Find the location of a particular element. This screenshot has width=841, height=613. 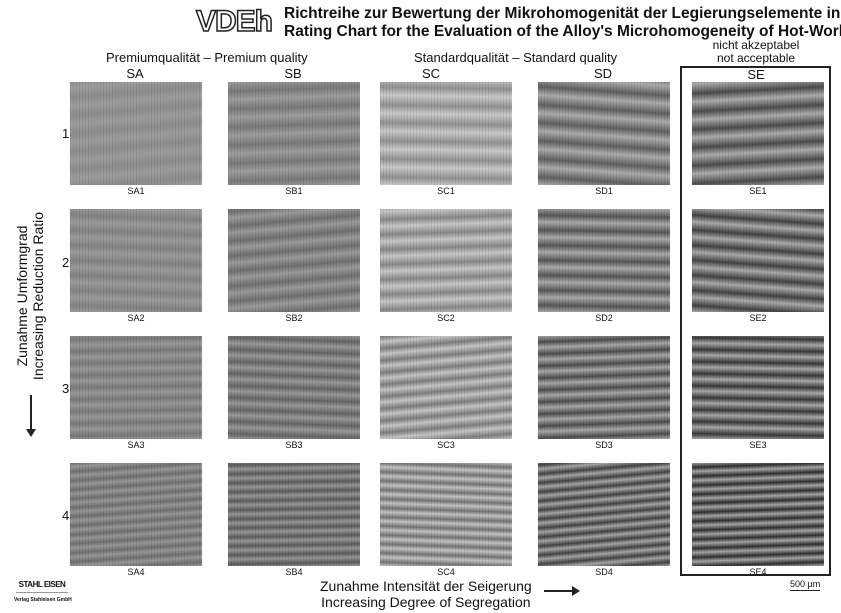

sample-label: SB1 is located at coordinates (294, 191).